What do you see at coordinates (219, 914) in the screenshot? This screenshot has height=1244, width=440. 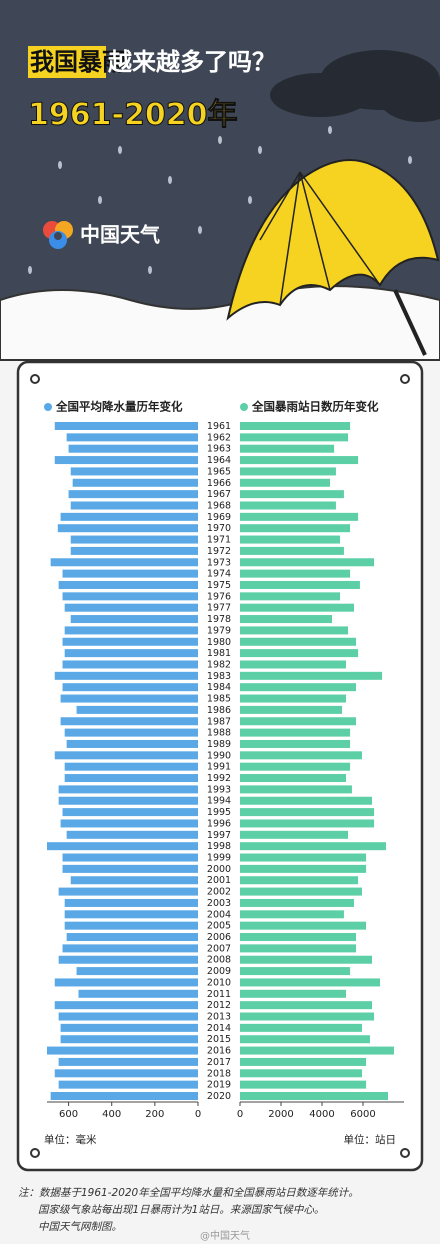 I see `year-label: 2004` at bounding box center [219, 914].